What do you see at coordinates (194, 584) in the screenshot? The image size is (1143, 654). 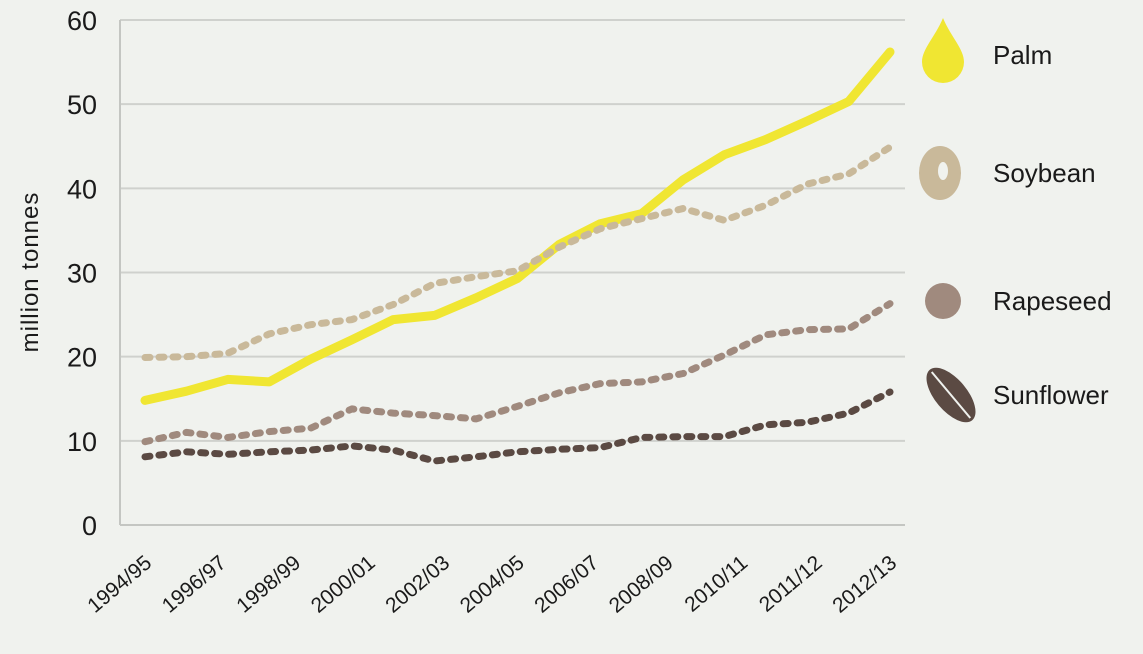 I see `x-tick-label: 1996/97` at bounding box center [194, 584].